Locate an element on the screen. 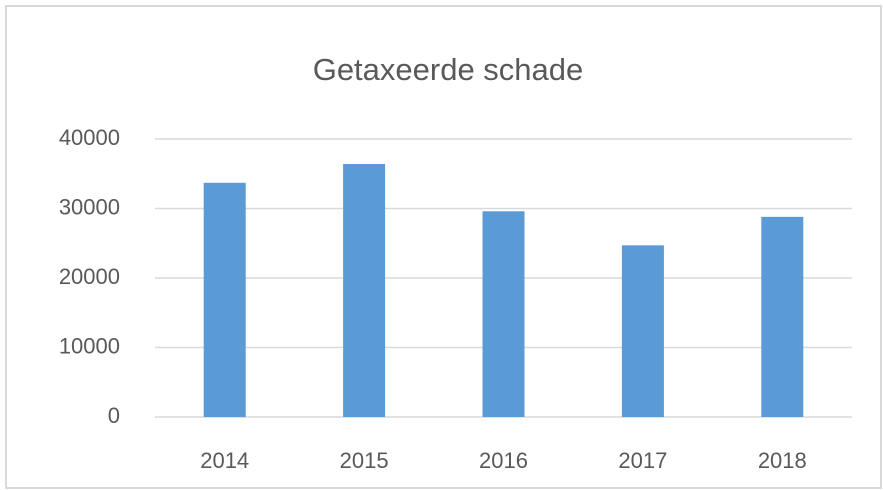 The width and height of the screenshot is (883, 490). x-tick-label: 2015 is located at coordinates (364, 460).